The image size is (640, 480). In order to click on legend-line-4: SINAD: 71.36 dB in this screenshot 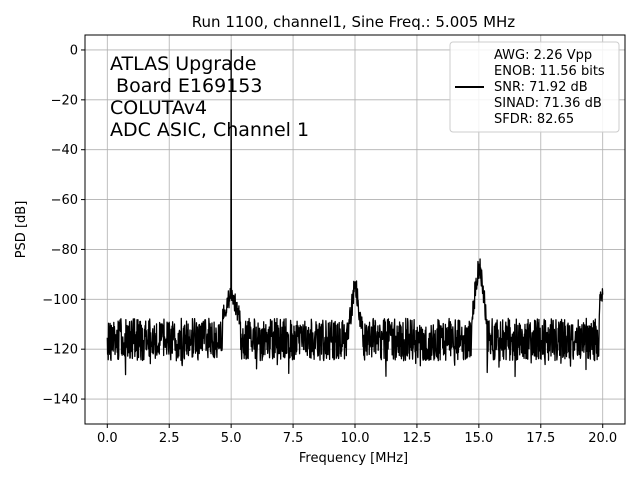, I will do `click(548, 103)`.